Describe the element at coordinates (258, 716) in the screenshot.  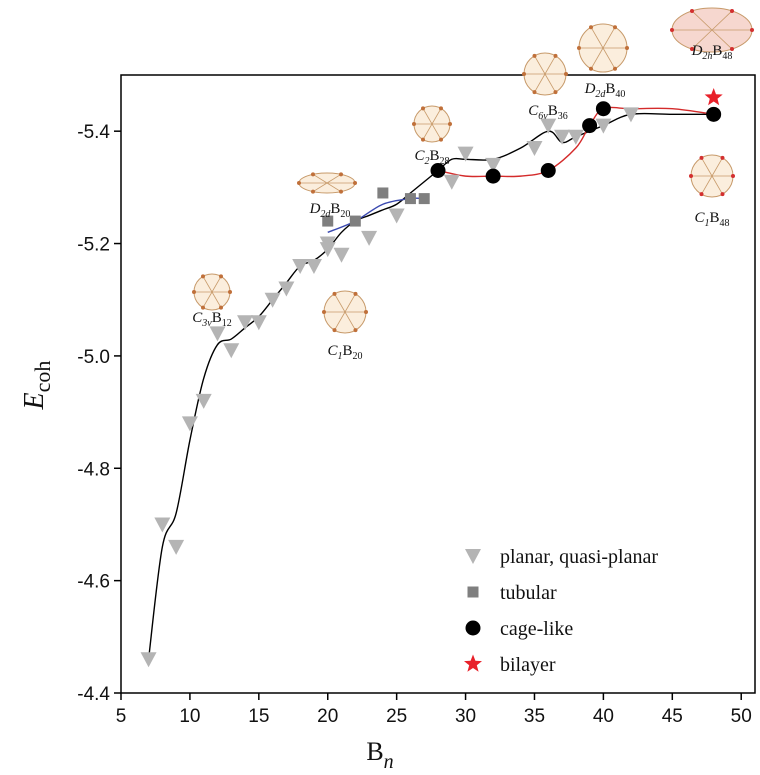
I see `x-tick-label: 15` at that location.